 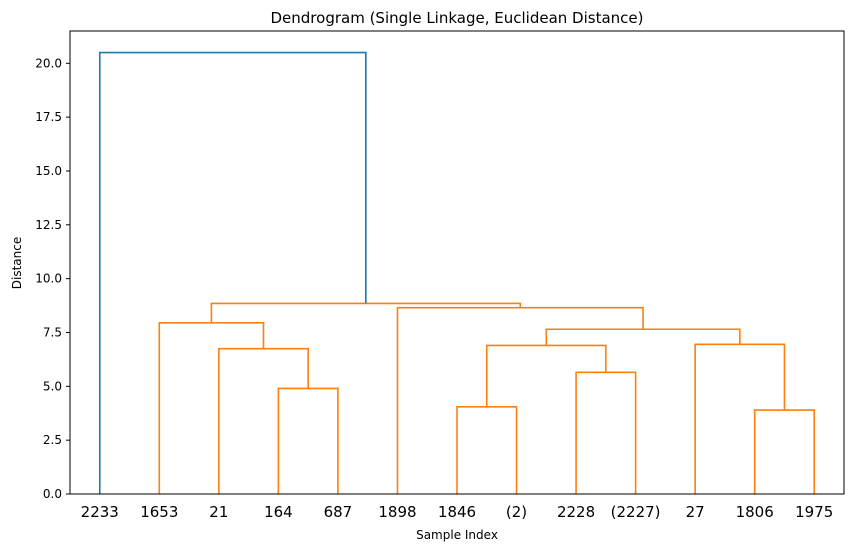 What do you see at coordinates (516, 512) in the screenshot?
I see `x-leaf-label: (2)` at bounding box center [516, 512].